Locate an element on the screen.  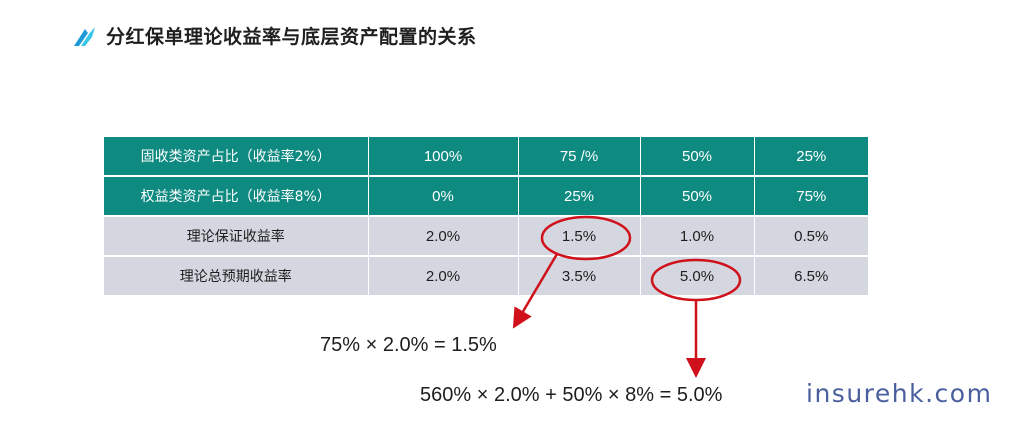
table-row-fixed-income: 固收类资产占比（收益率2%） 100% 75 /% 50% 25% is located at coordinates (486, 157).